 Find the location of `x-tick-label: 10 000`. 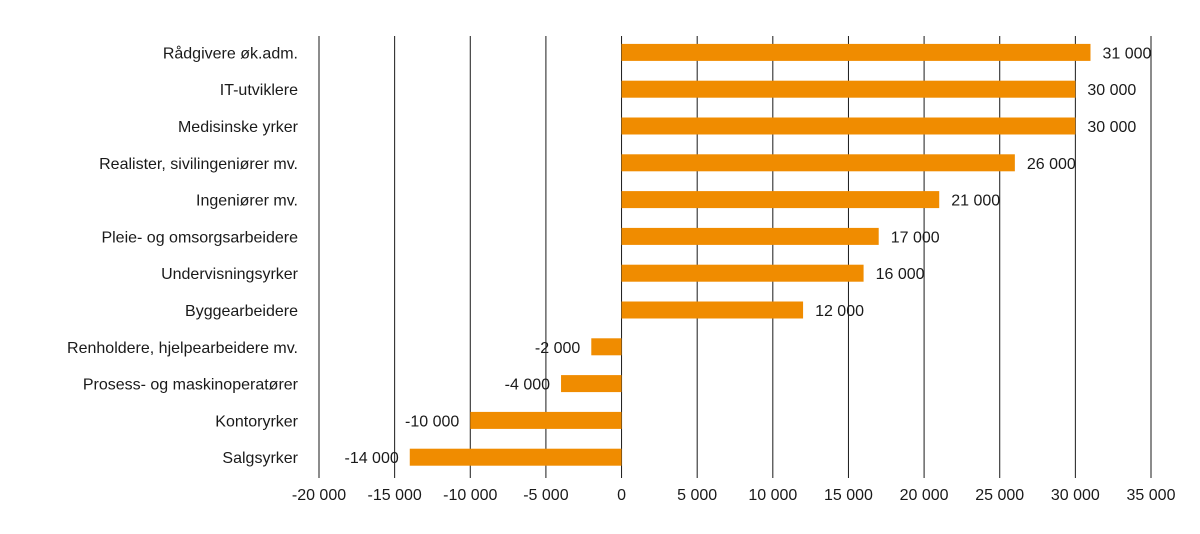

x-tick-label: 10 000 is located at coordinates (772, 495).